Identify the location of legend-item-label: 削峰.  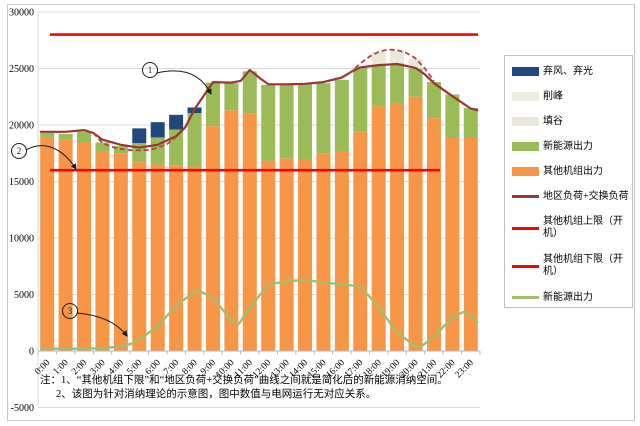
(553, 96).